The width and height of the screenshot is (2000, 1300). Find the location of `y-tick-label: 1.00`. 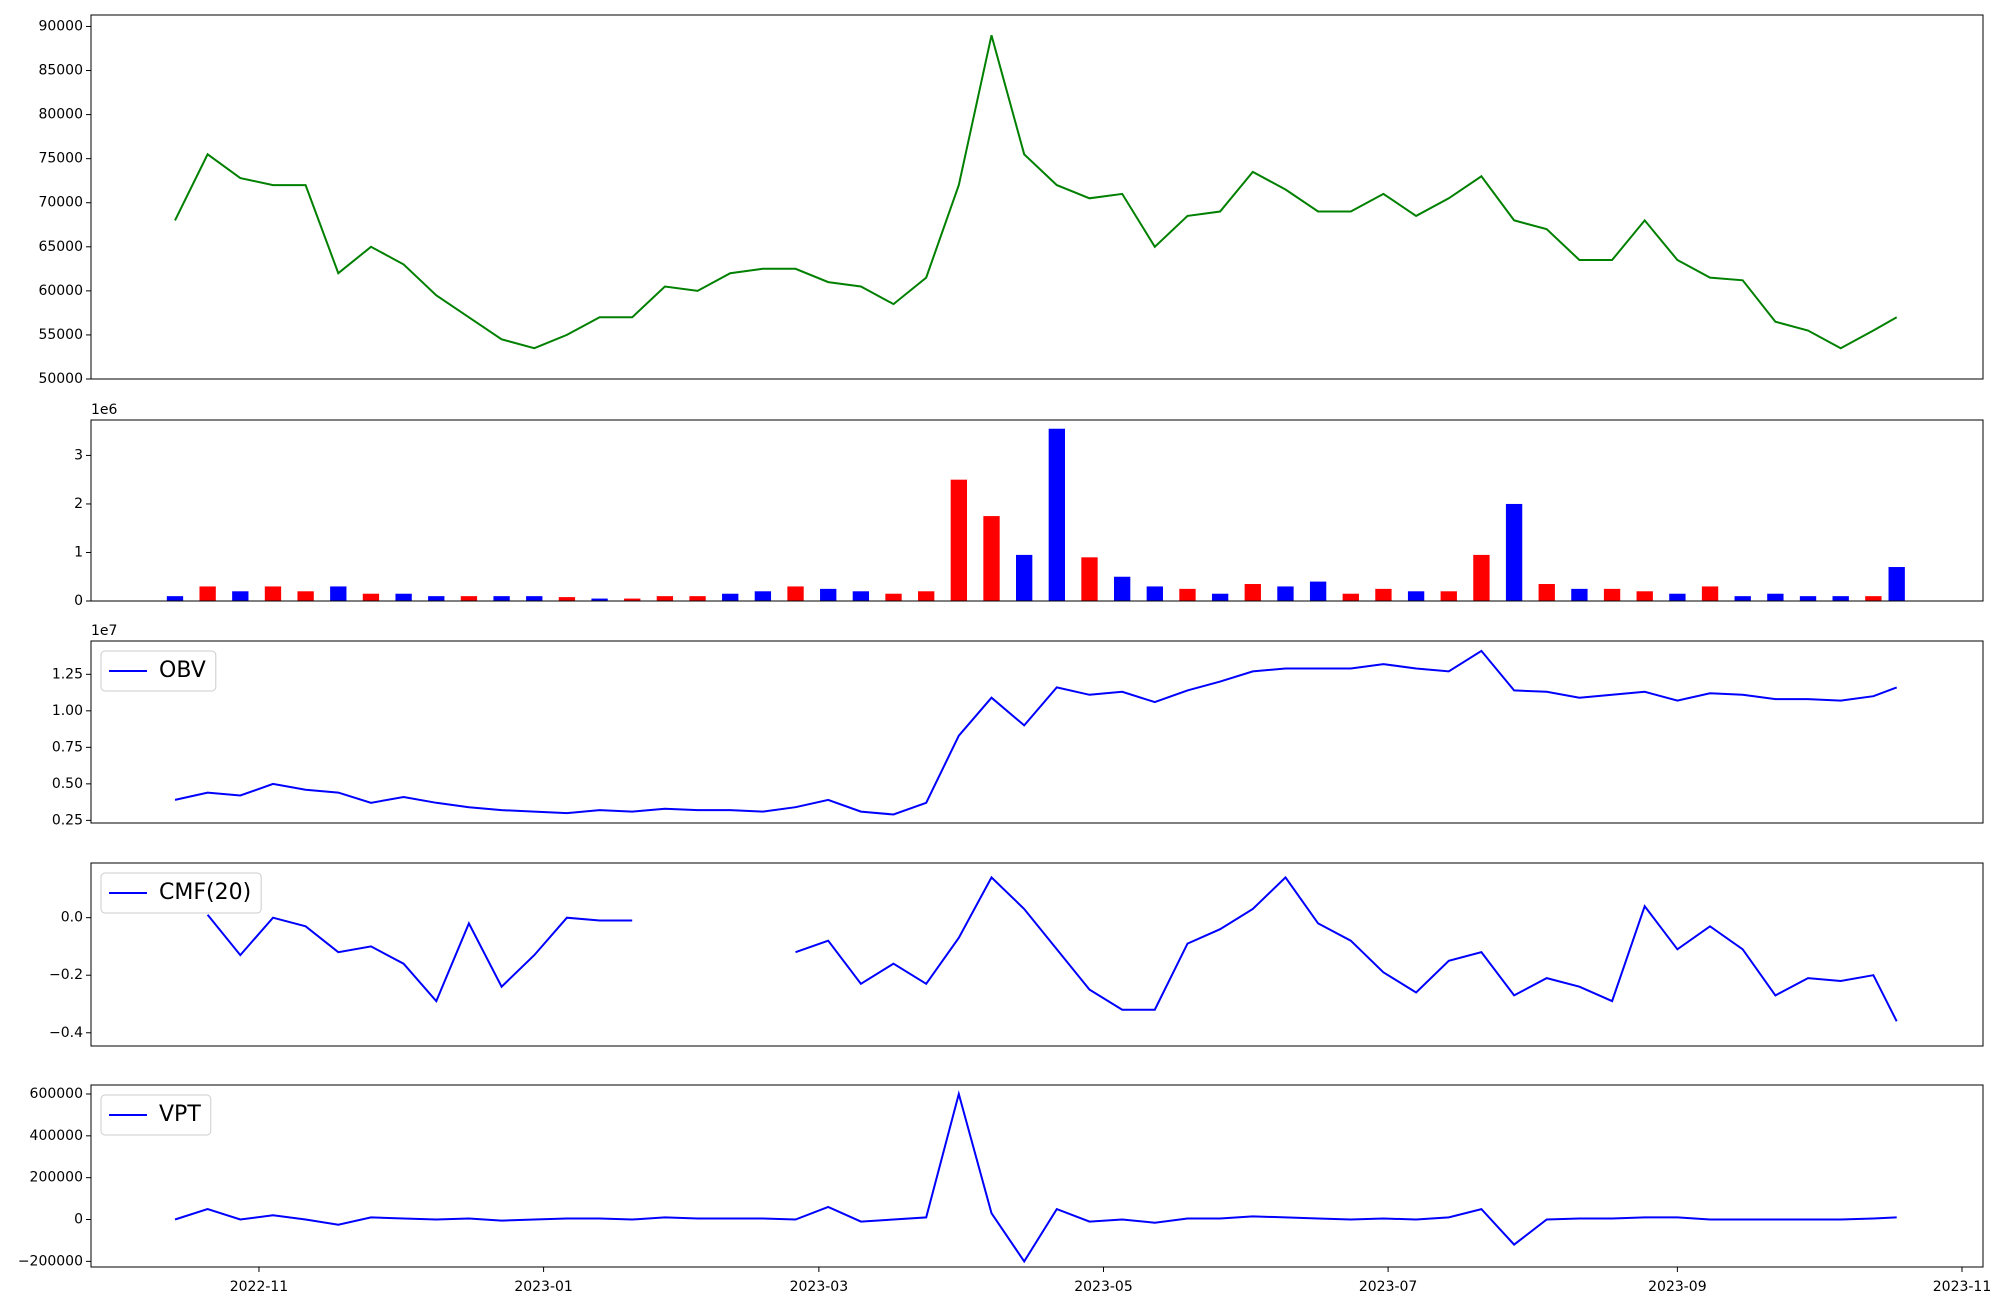

y-tick-label: 1.00 is located at coordinates (67, 711).